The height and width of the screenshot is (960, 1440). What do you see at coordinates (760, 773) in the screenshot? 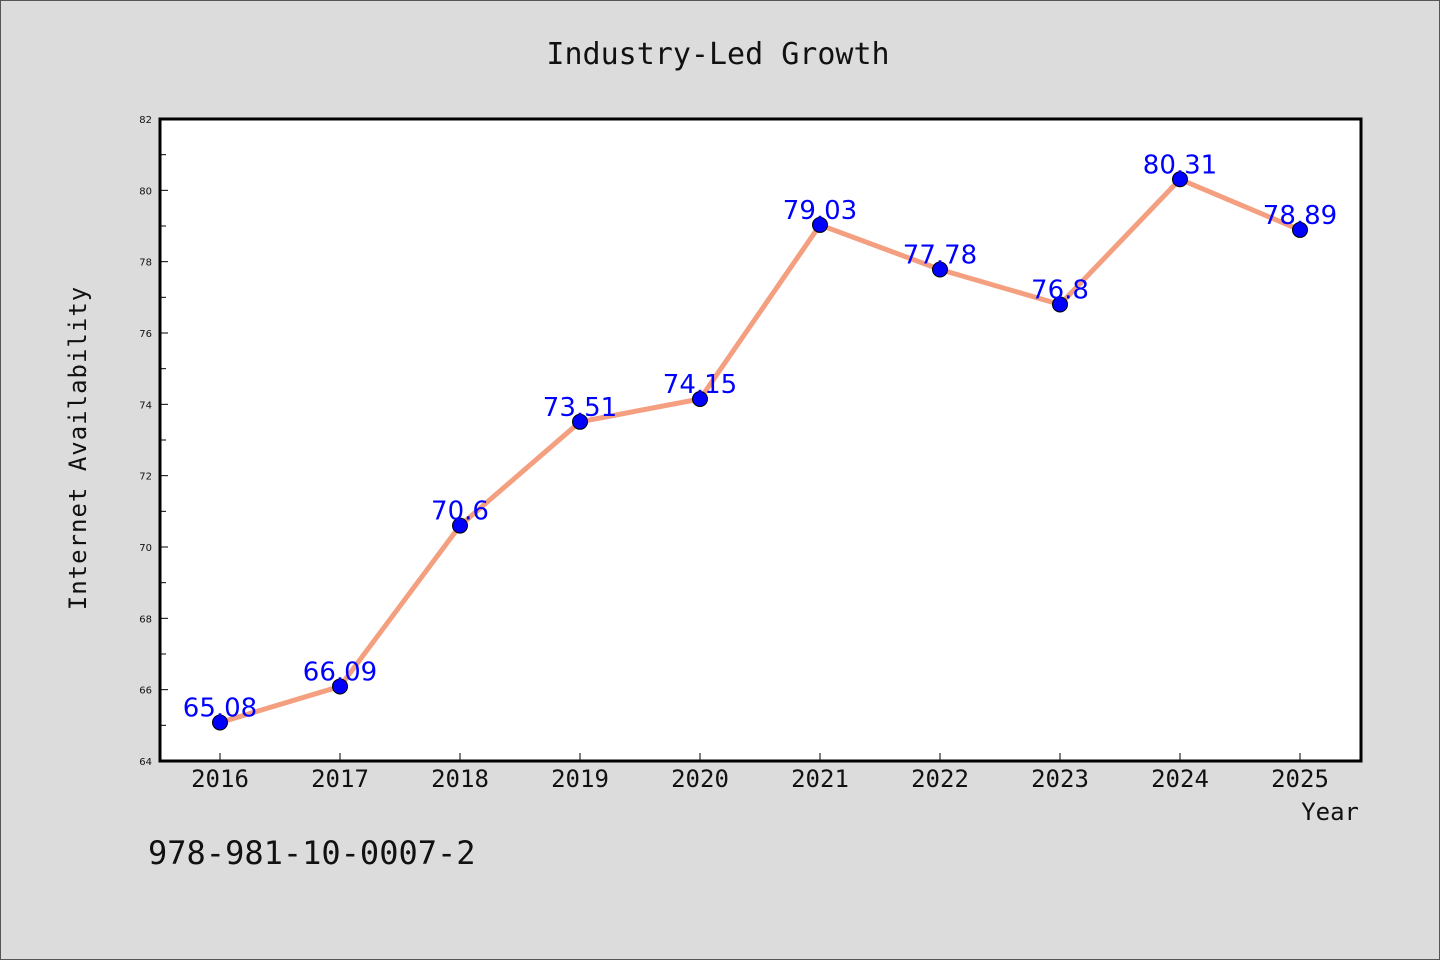
I see `x-axis: 2016 2017 2018 2019 2020 2021 2022 2023 2024 2025` at bounding box center [760, 773].